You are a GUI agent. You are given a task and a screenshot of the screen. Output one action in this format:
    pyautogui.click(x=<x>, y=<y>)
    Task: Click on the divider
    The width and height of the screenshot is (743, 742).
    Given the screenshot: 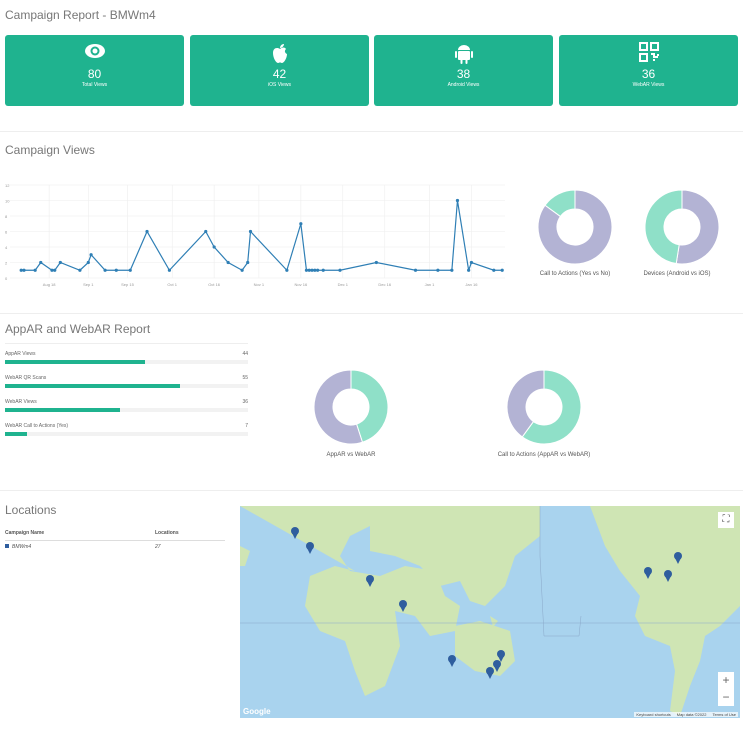 What is the action you would take?
    pyautogui.click(x=371, y=490)
    